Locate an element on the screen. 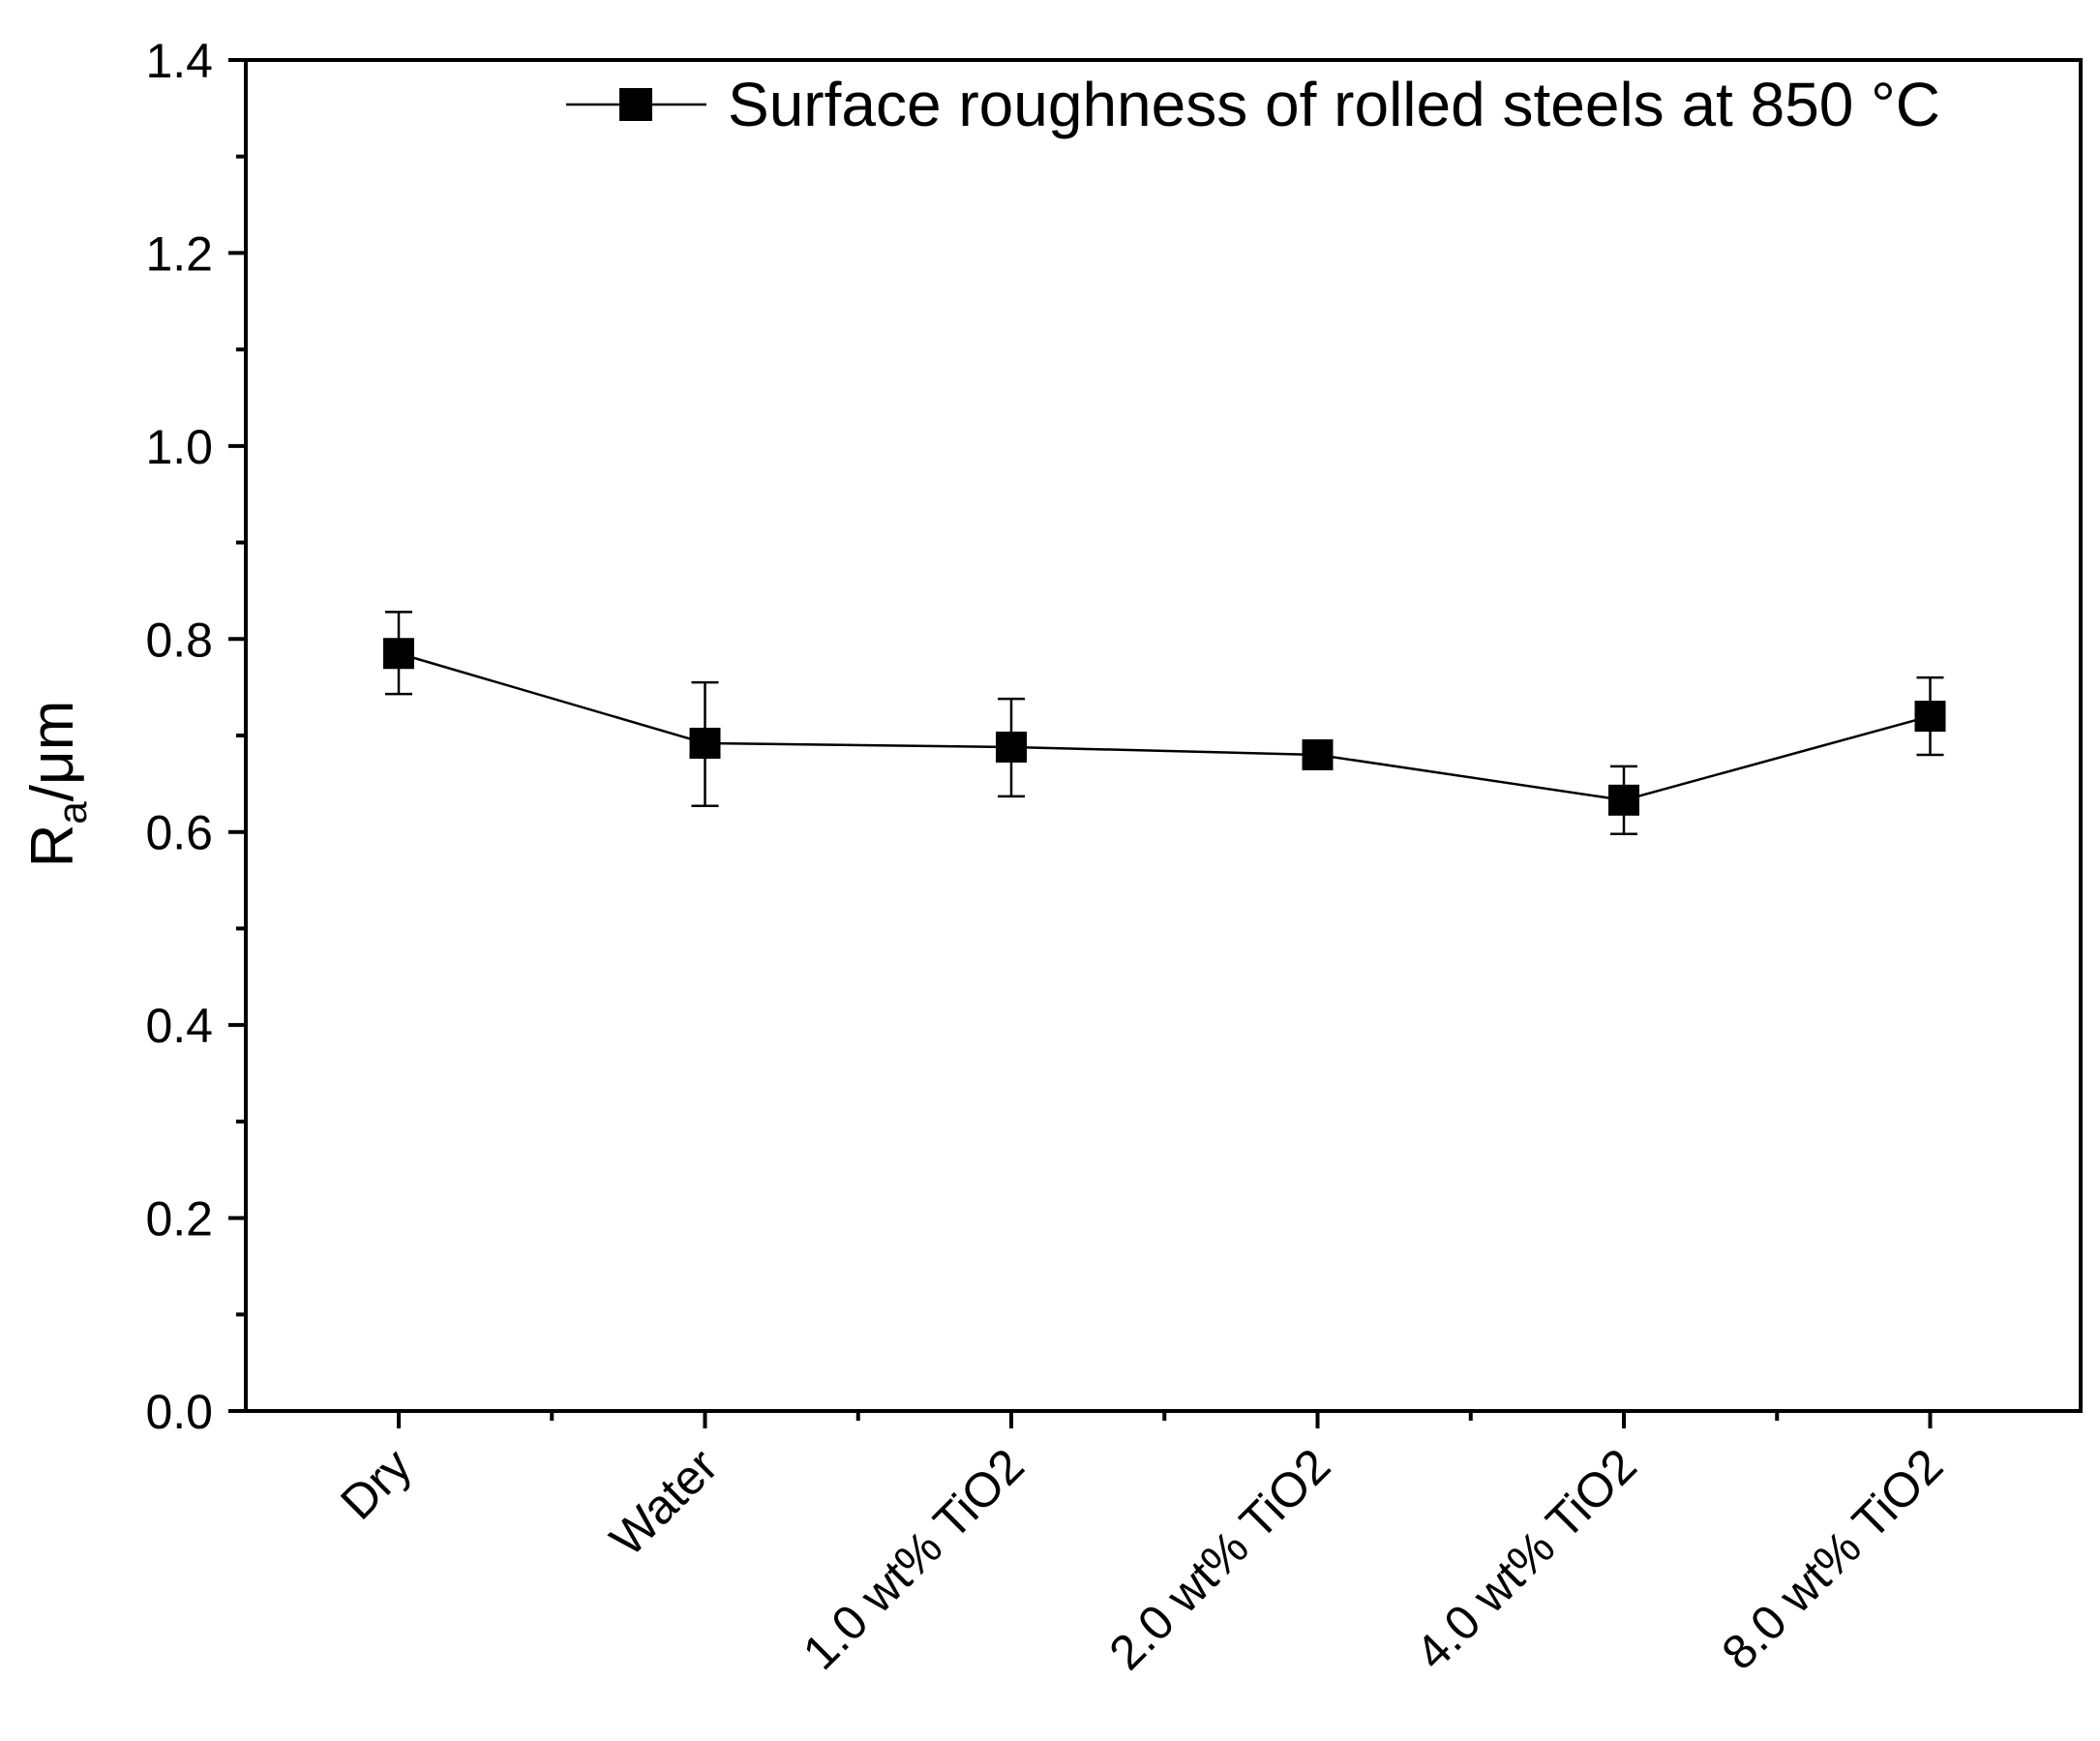  y-axis-title-subscript: a is located at coordinates (72, 813).